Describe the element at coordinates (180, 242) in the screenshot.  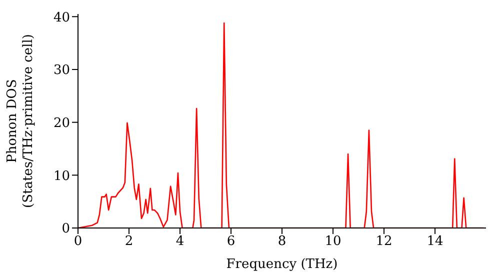
I see `x-tick-label: 4` at that location.